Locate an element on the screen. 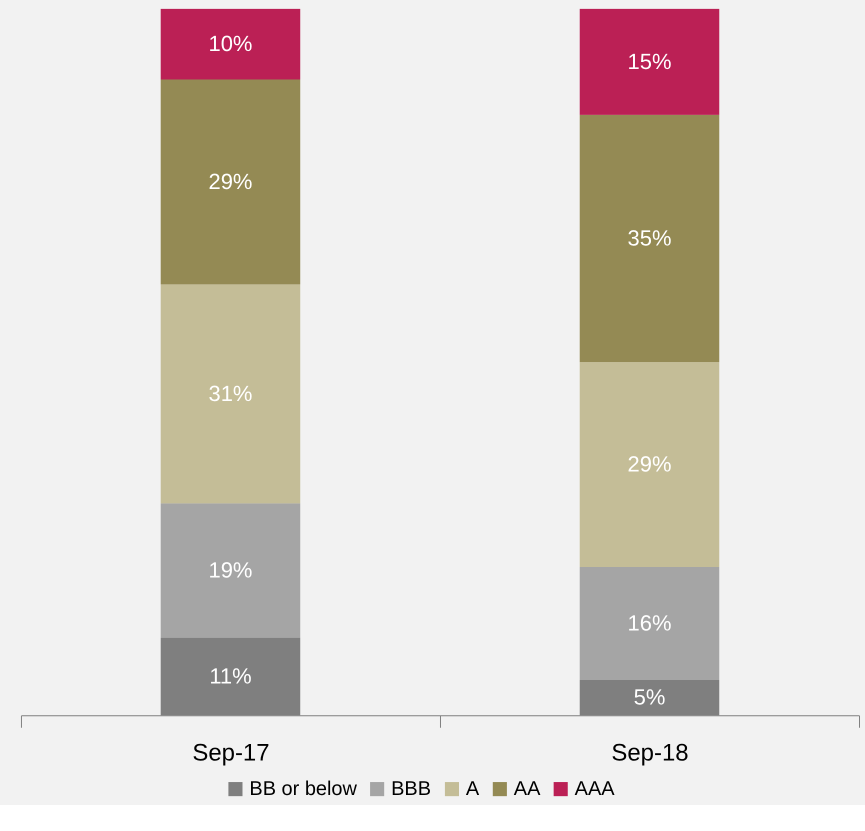  legend-label: BB or below is located at coordinates (303, 789).